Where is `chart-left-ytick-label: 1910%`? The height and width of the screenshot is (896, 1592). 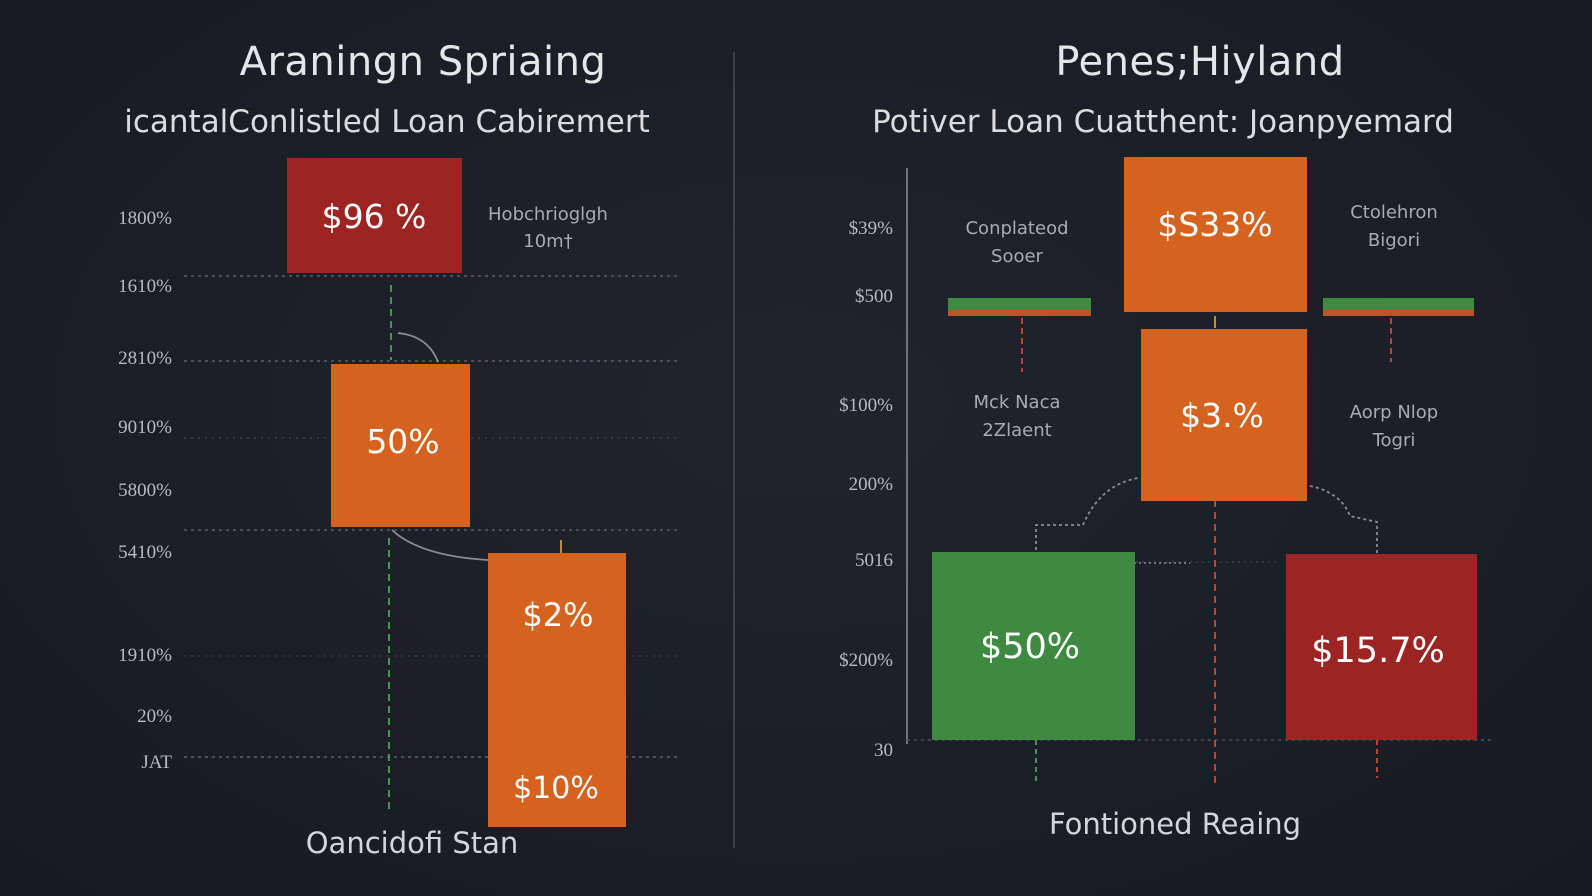
chart-left-ytick-label: 1910% is located at coordinates (145, 655).